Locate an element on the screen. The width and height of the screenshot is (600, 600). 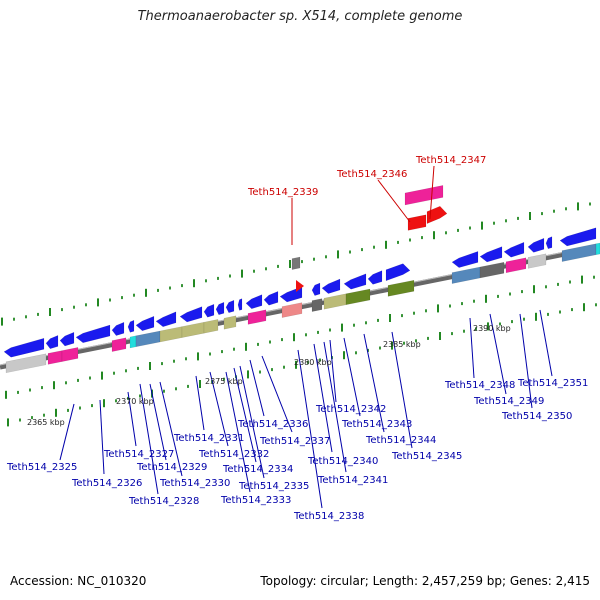
gene-label: Teth514_2336 is located at coordinates (272, 424).